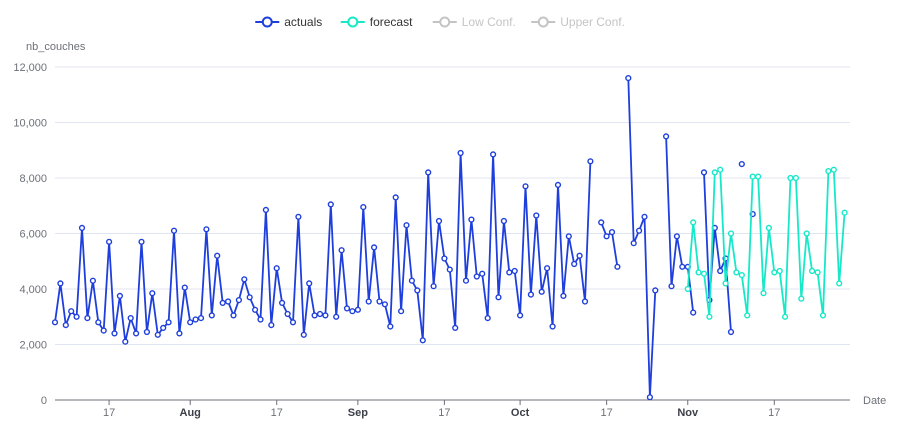 This screenshot has width=898, height=435. What do you see at coordinates (376, 22) in the screenshot?
I see `legend-item-forecast: forecast` at bounding box center [376, 22].